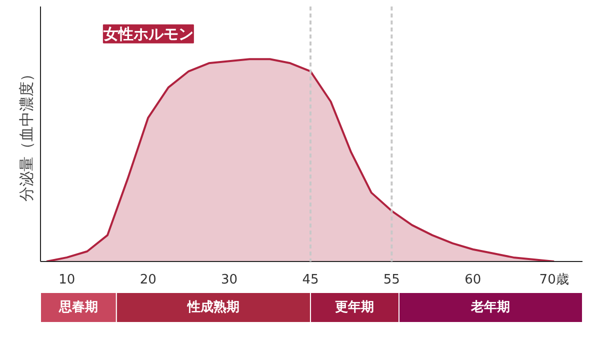 This screenshot has width=602, height=342. I want to click on series-label: 女性ホルモン, so click(148, 33).